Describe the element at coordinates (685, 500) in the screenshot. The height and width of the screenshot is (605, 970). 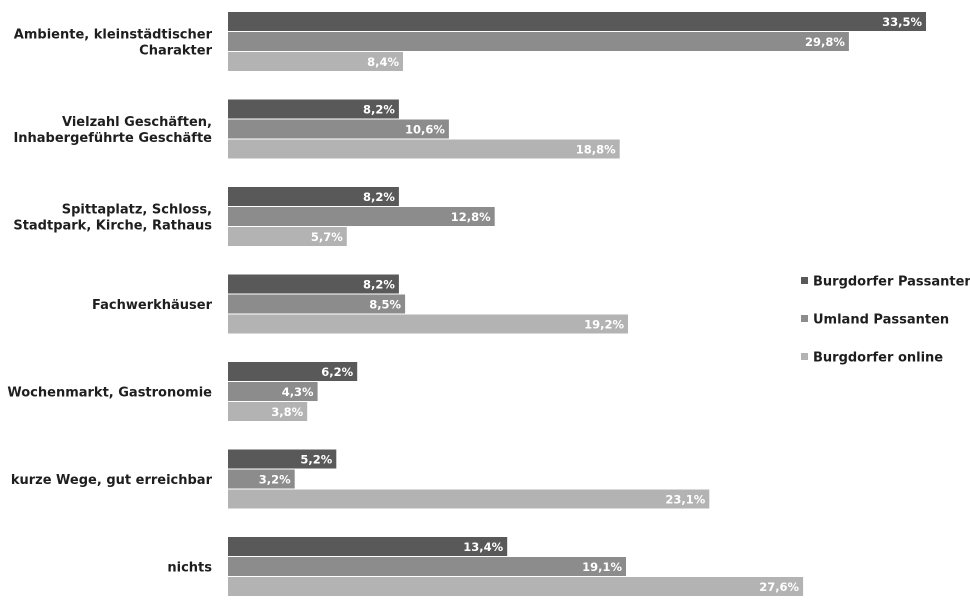
I see `data-label-burgdorfer-online-kurze-wege-gut-erreichbar: 23,1%` at that location.